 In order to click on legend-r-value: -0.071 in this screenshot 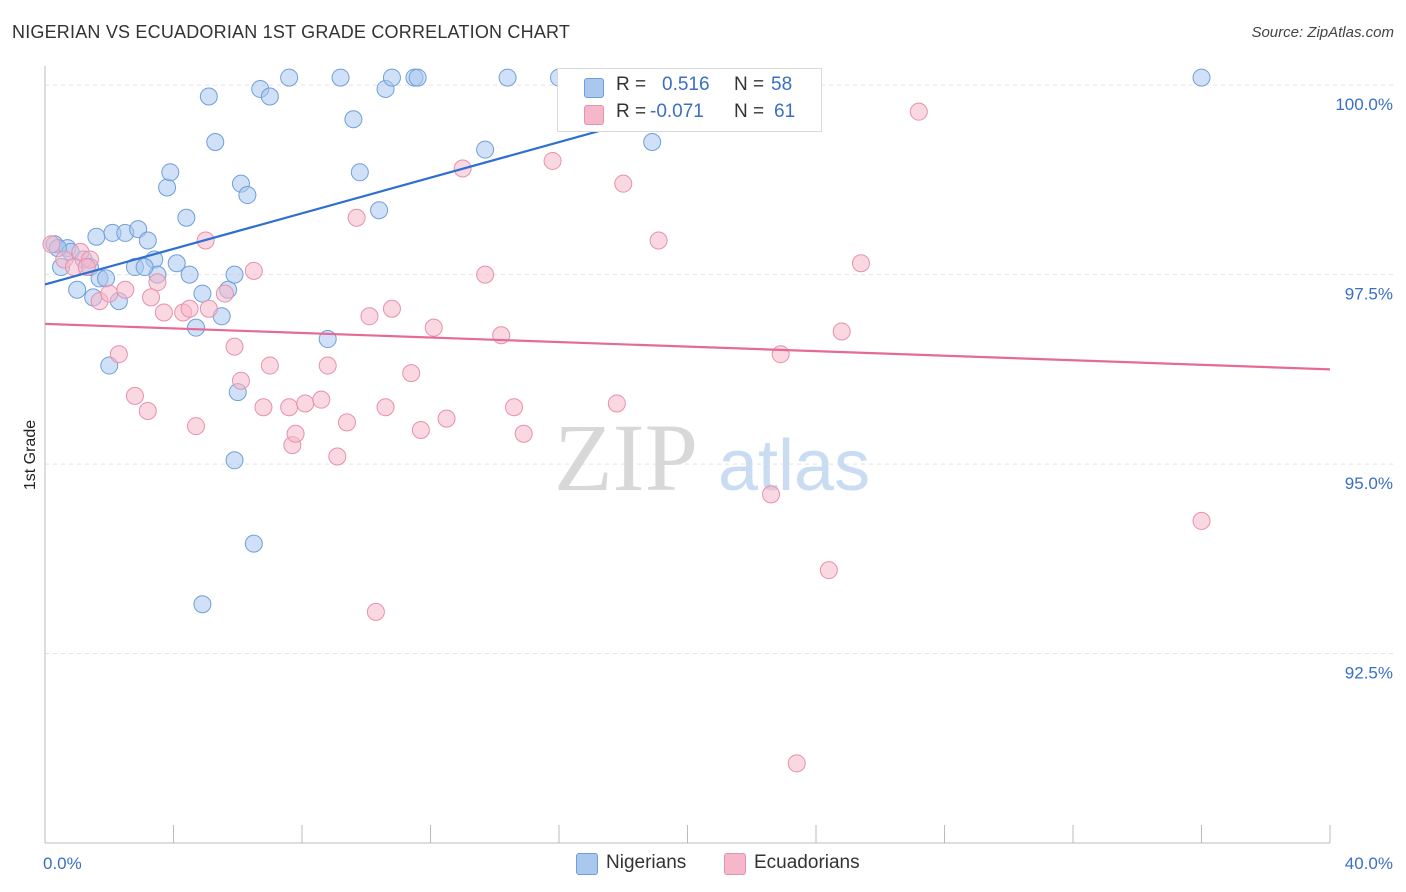, I will do `click(677, 111)`.